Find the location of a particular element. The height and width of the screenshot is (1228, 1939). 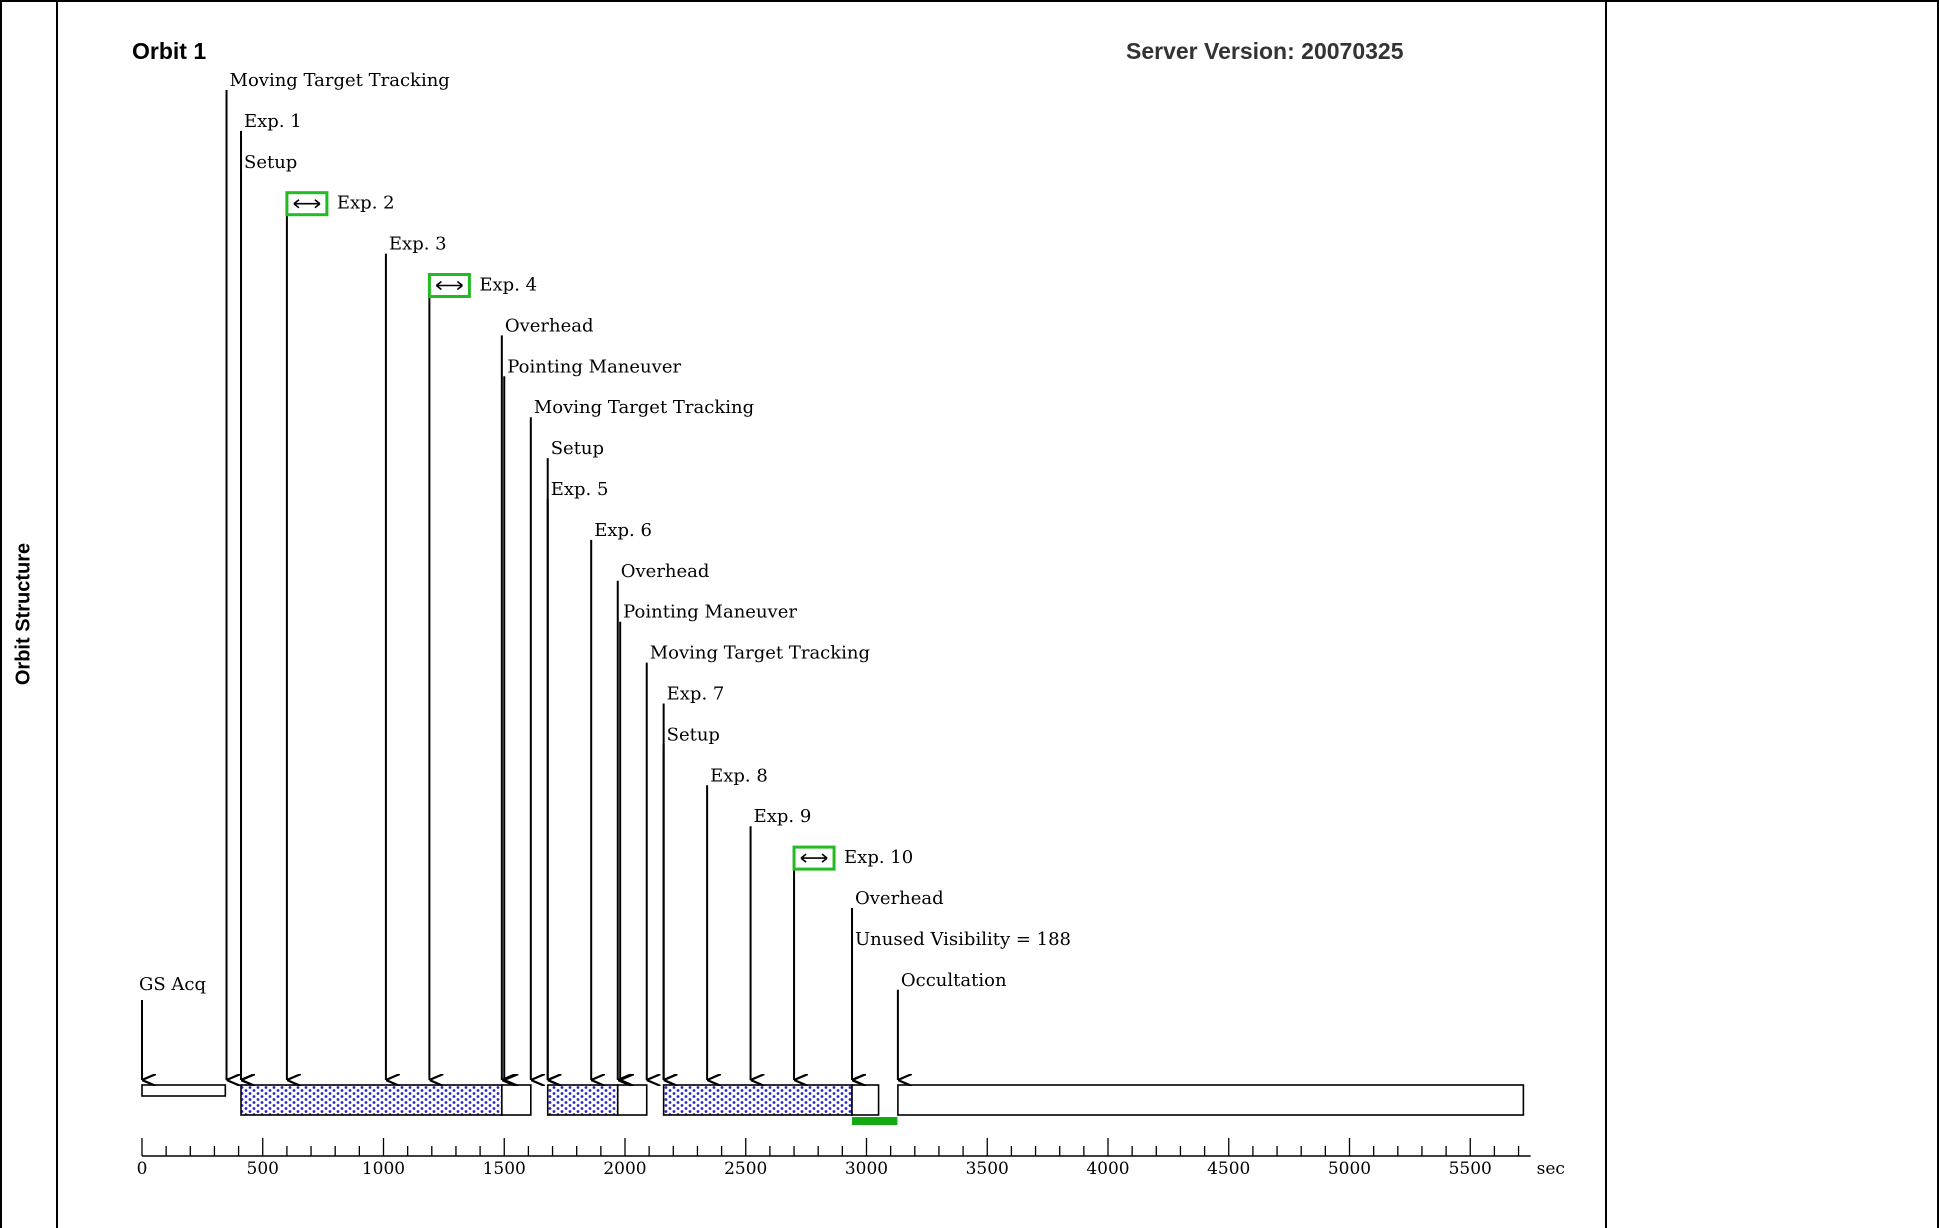

axis-tick-label: 1500 is located at coordinates (504, 1169).